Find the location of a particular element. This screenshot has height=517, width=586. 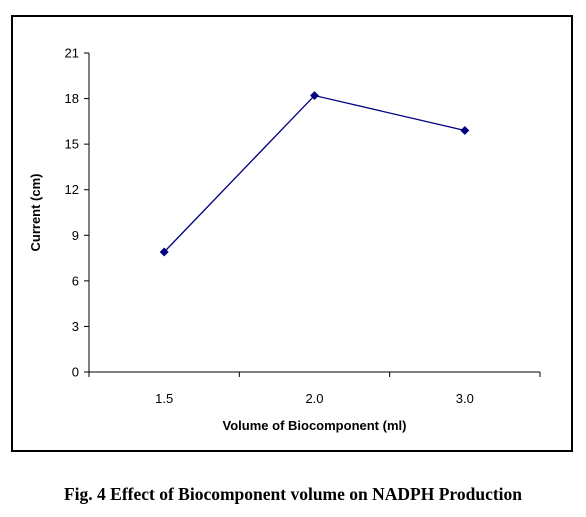

x-tick-label: 2.0 is located at coordinates (314, 398).